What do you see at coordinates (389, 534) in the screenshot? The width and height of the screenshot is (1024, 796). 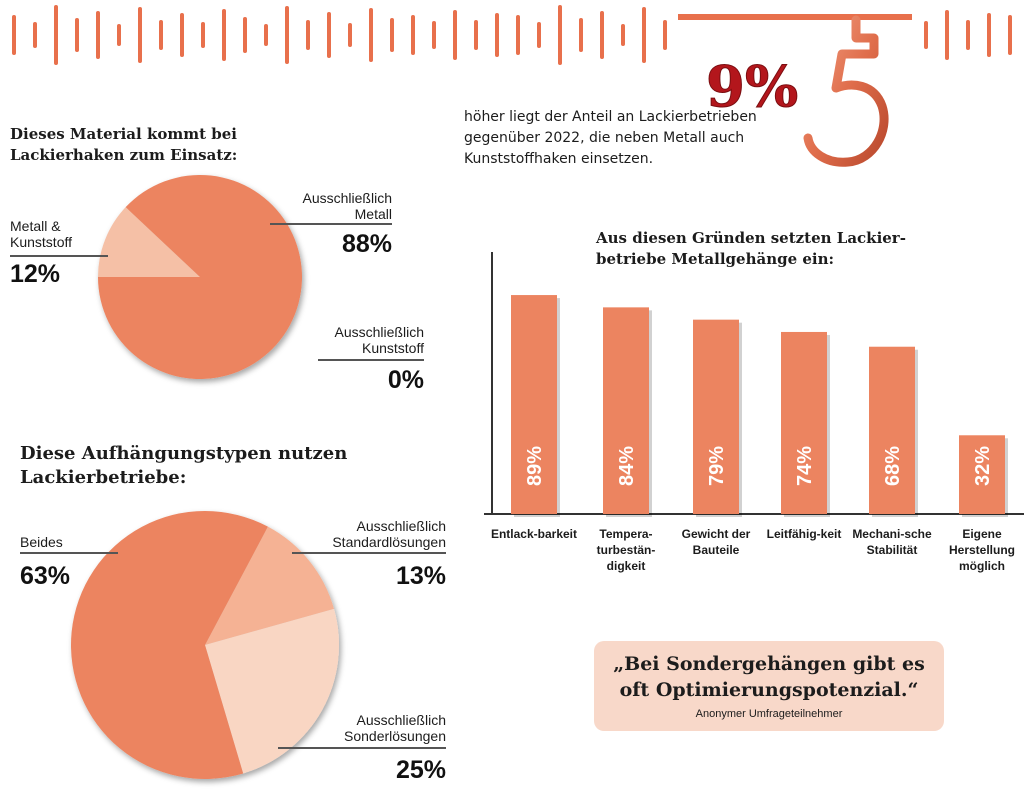 I see `pie2-label-standard: Ausschließlich Standardlösungen` at bounding box center [389, 534].